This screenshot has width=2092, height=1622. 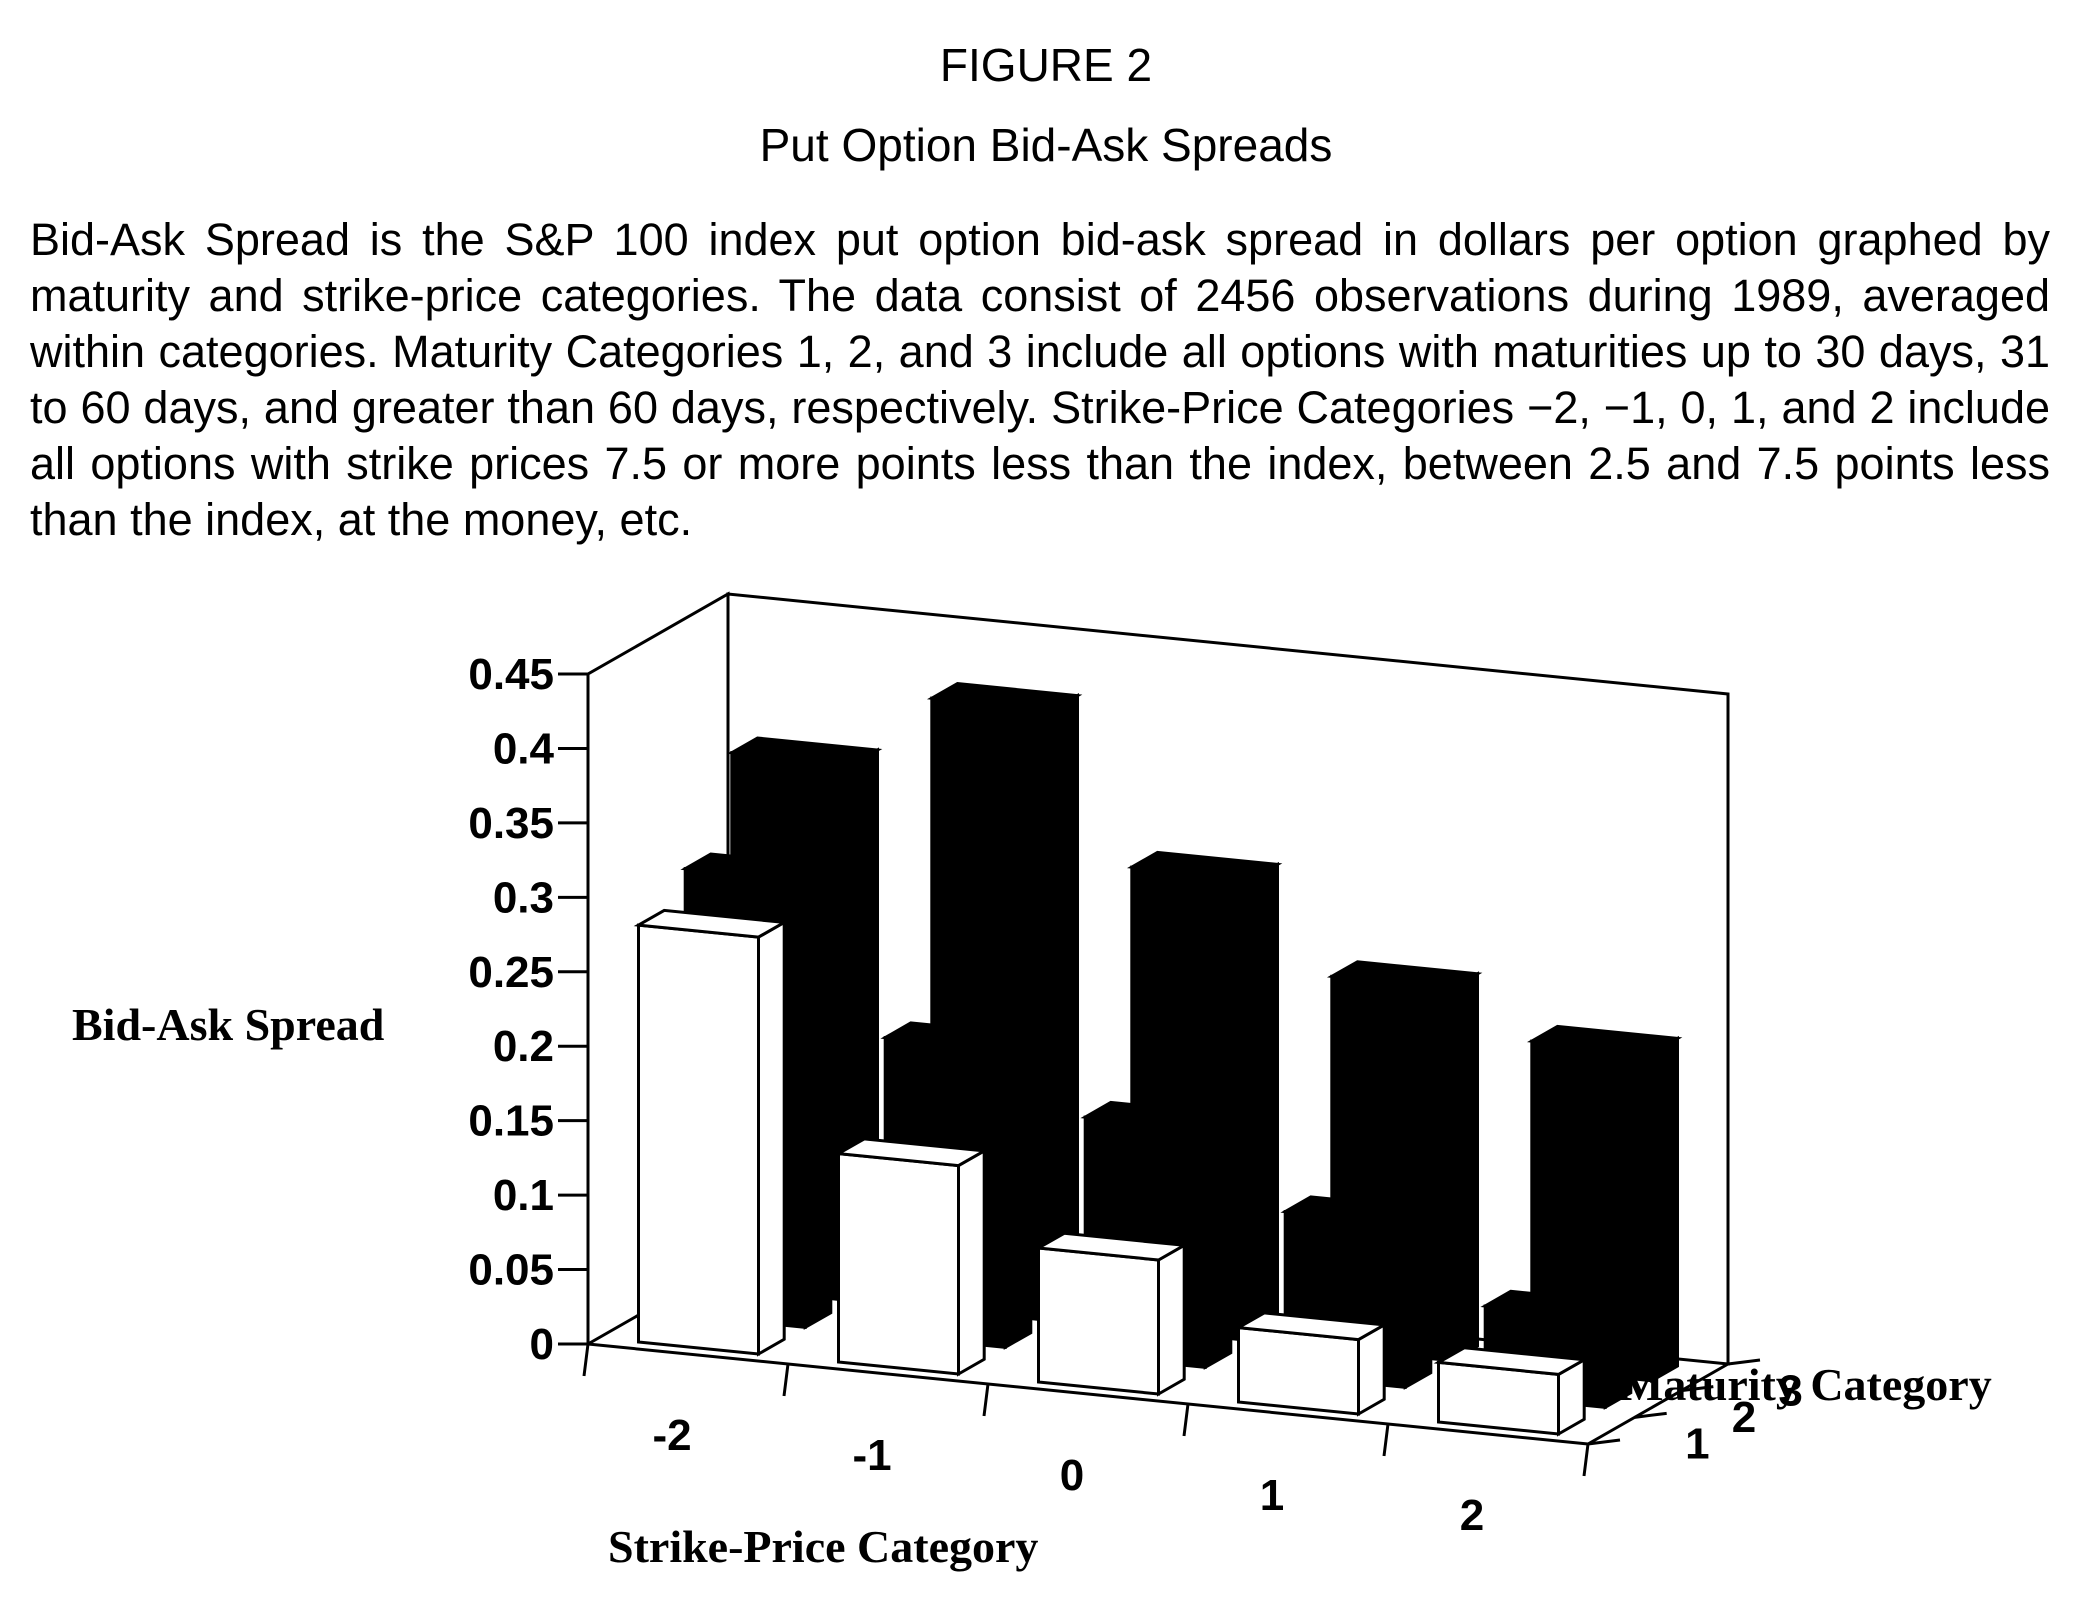 I want to click on z-tick-label: 0.1, so click(x=523, y=1195).